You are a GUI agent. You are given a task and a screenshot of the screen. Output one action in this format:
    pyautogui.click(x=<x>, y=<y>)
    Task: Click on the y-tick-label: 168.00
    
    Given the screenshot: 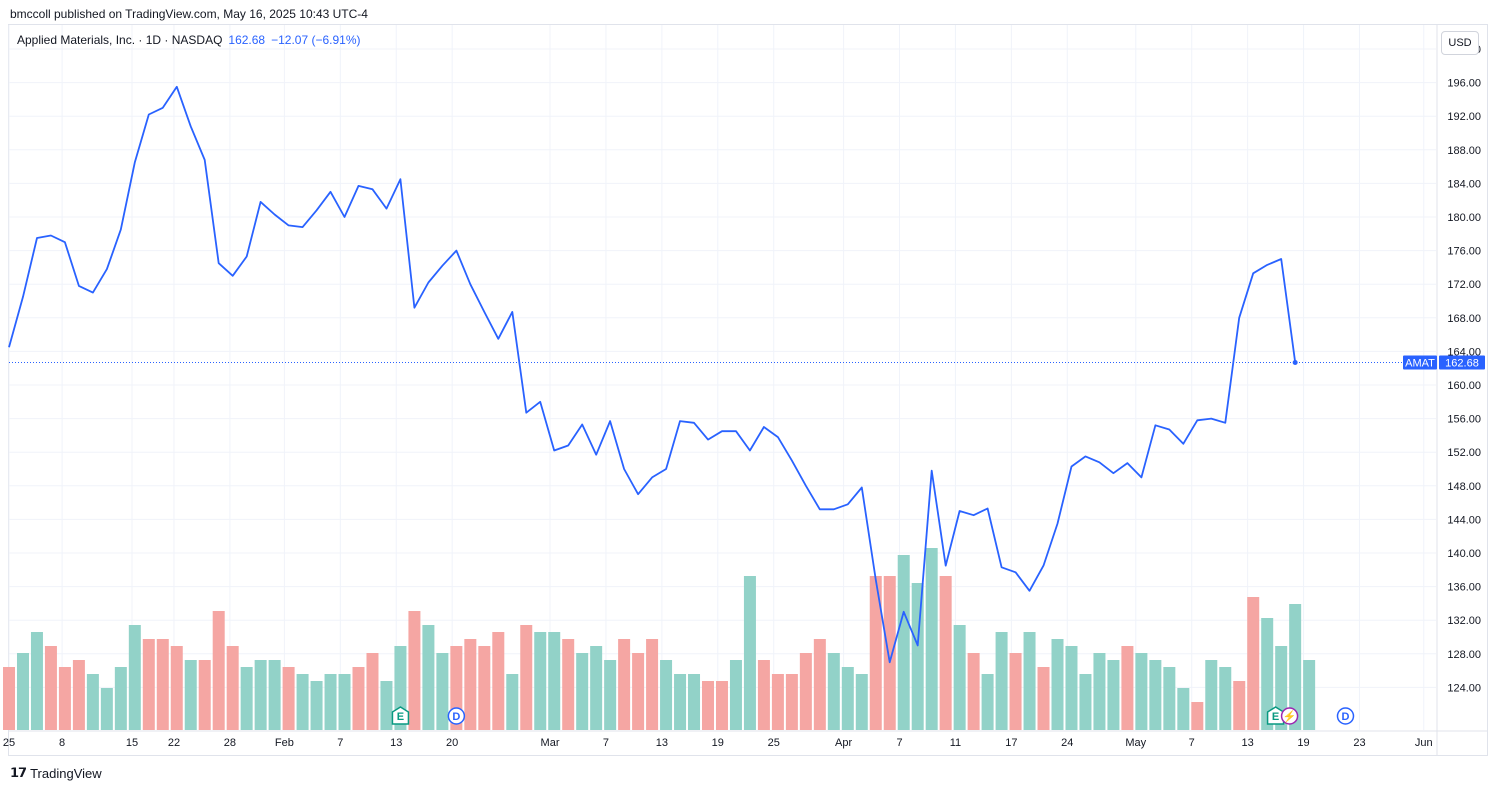 What is the action you would take?
    pyautogui.click(x=1464, y=319)
    